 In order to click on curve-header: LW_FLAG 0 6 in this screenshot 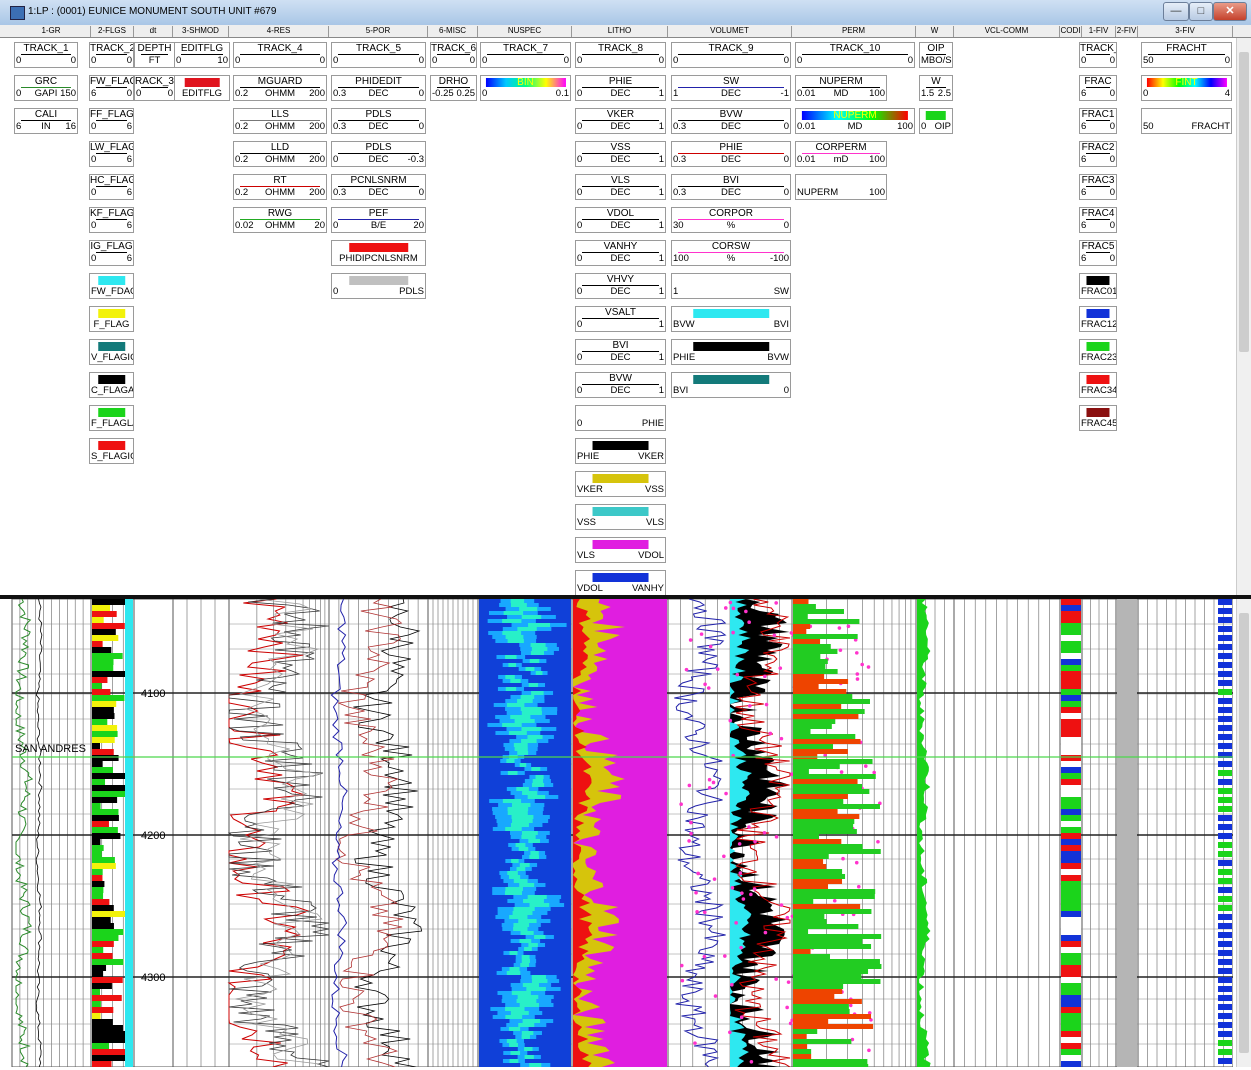, I will do `click(111, 154)`.